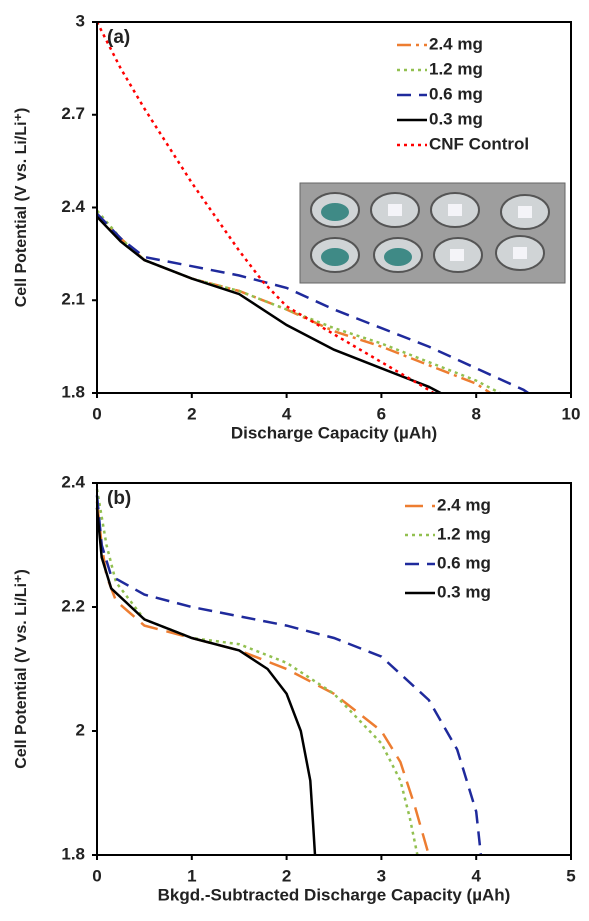  I want to click on y-tick-label: 2, so click(80, 729).